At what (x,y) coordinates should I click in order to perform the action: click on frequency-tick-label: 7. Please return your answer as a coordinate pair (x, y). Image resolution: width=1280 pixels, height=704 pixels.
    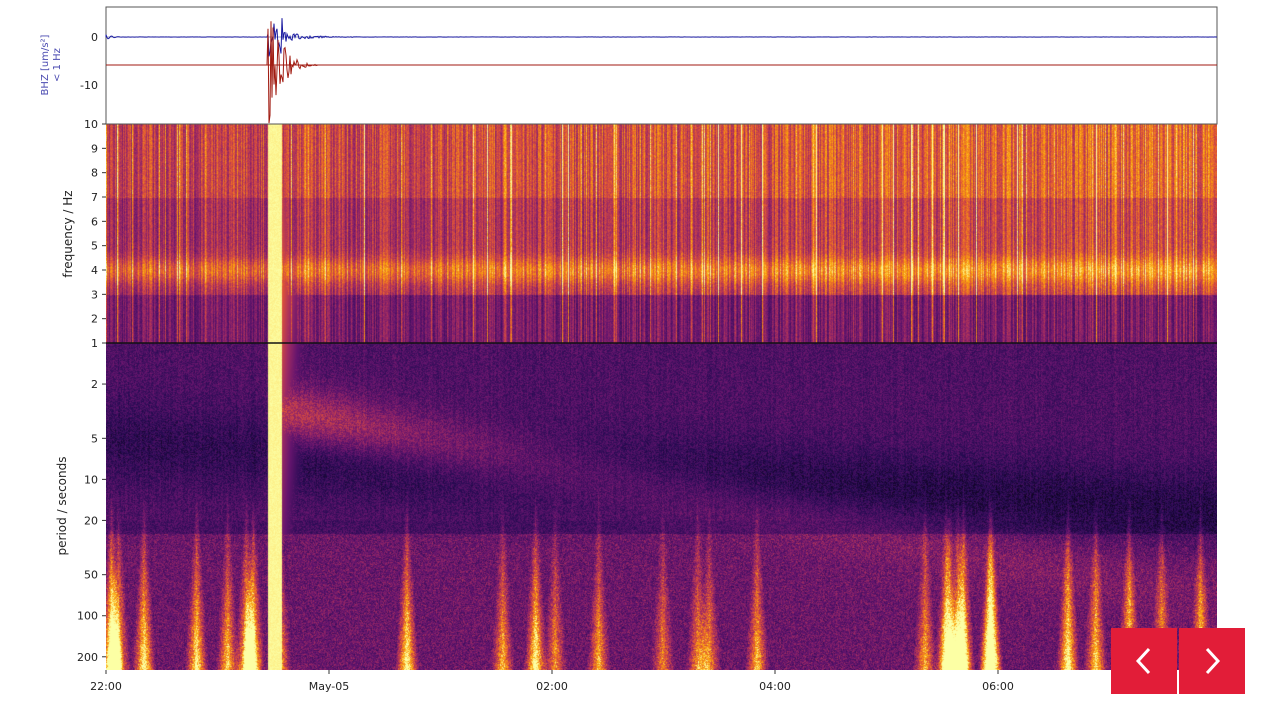
    Looking at the image, I should click on (94, 197).